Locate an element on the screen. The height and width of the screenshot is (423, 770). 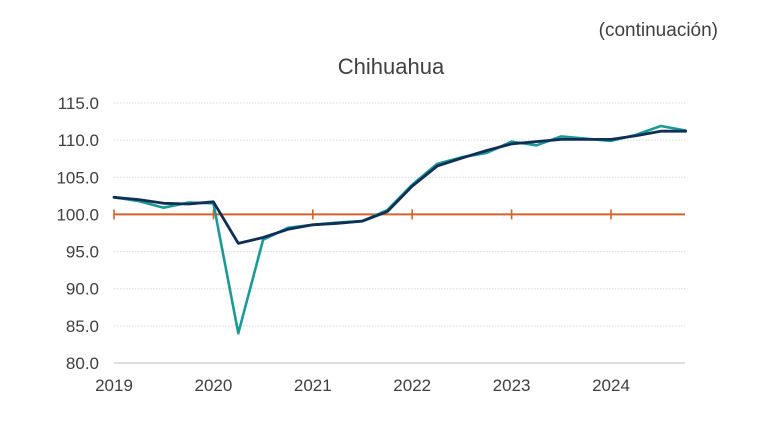
y-tick-label: 95.0 is located at coordinates (82, 252).